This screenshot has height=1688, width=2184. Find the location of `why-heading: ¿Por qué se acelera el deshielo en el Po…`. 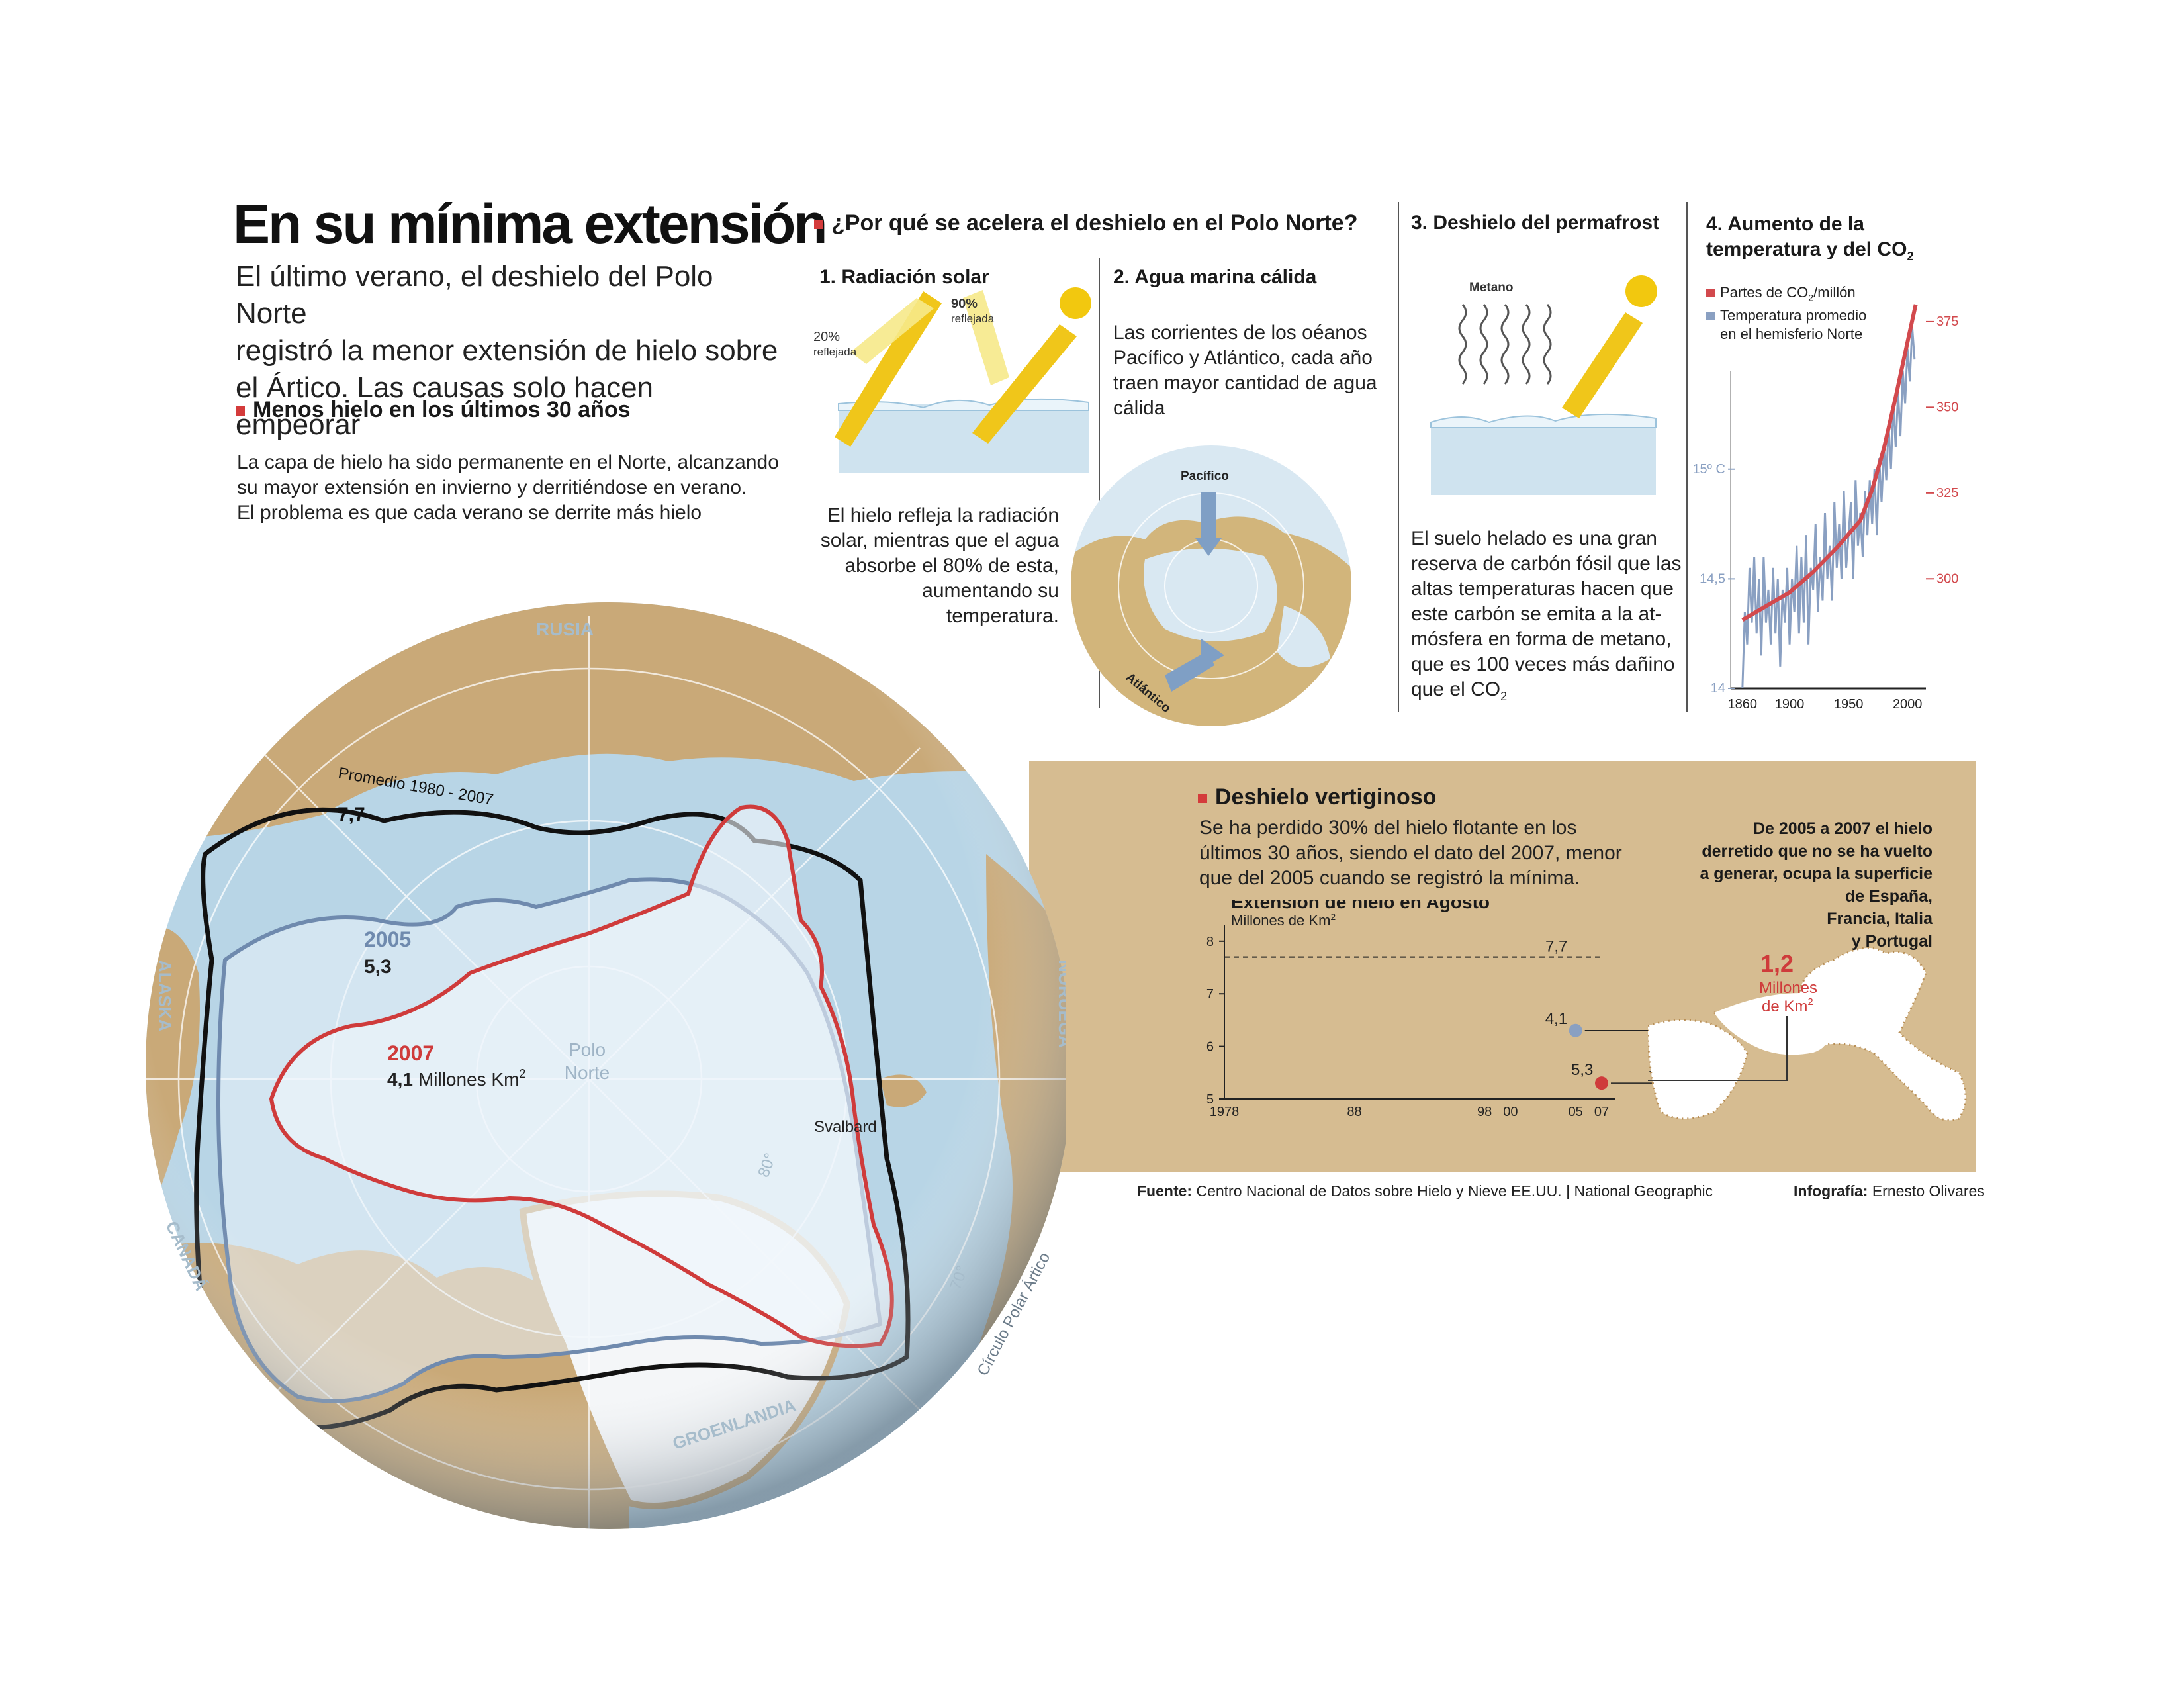

why-heading: ¿Por qué se acelera el deshielo en el Po… is located at coordinates (1085, 223).